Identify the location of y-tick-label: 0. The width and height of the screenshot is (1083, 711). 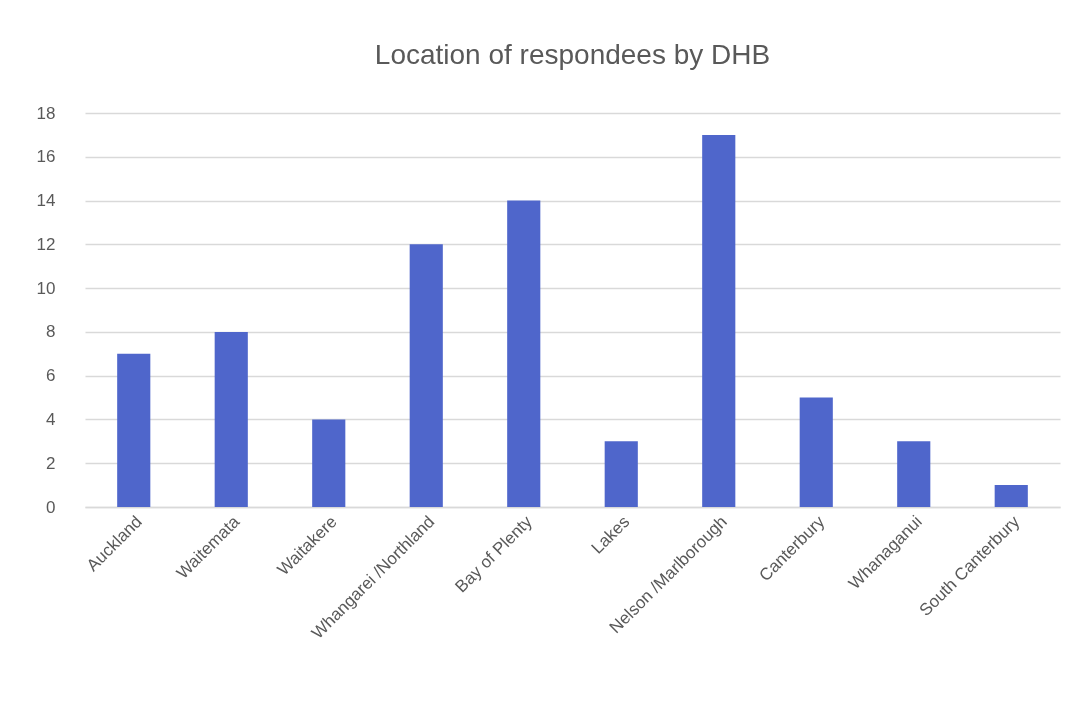
(51, 507).